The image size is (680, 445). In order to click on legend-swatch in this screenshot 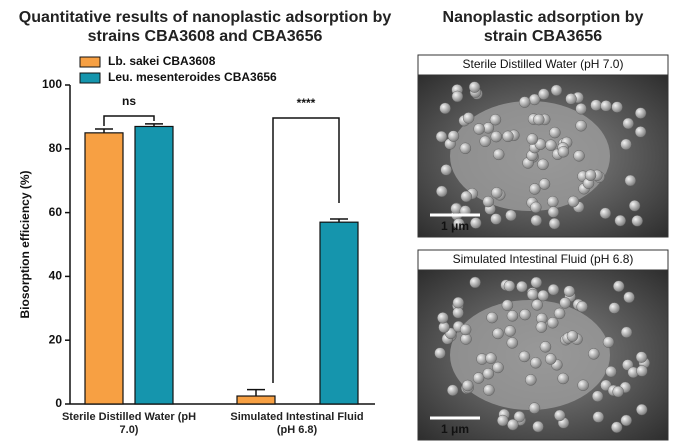, I will do `click(90, 62)`.